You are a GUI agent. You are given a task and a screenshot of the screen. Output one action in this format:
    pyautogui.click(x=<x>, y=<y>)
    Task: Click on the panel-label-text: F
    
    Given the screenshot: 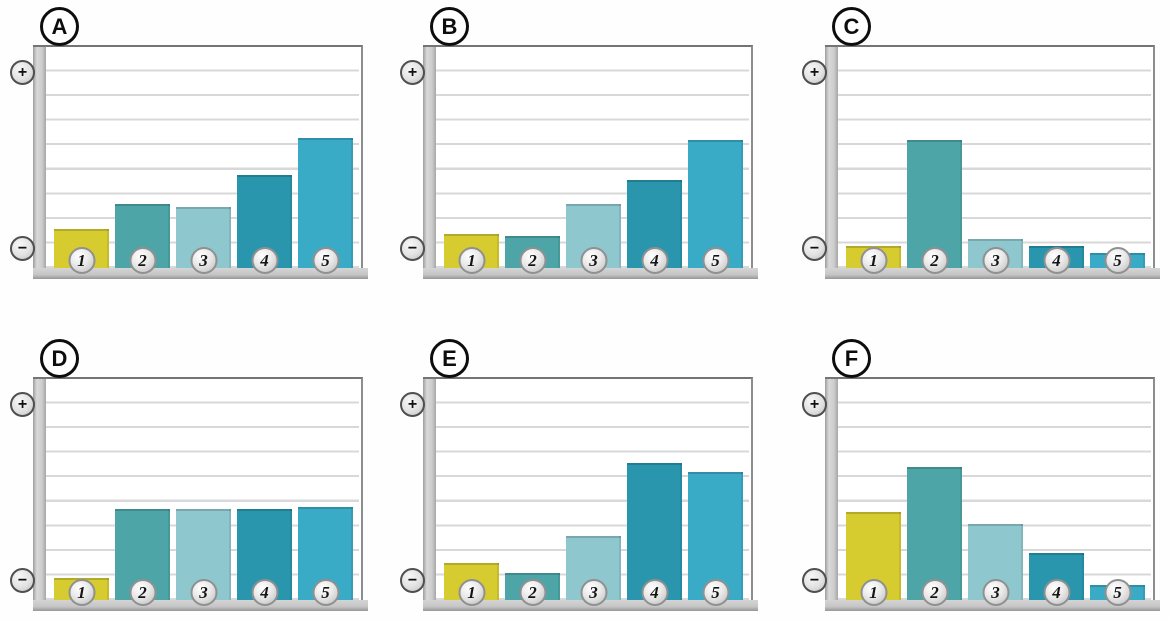 What is the action you would take?
    pyautogui.click(x=851, y=358)
    